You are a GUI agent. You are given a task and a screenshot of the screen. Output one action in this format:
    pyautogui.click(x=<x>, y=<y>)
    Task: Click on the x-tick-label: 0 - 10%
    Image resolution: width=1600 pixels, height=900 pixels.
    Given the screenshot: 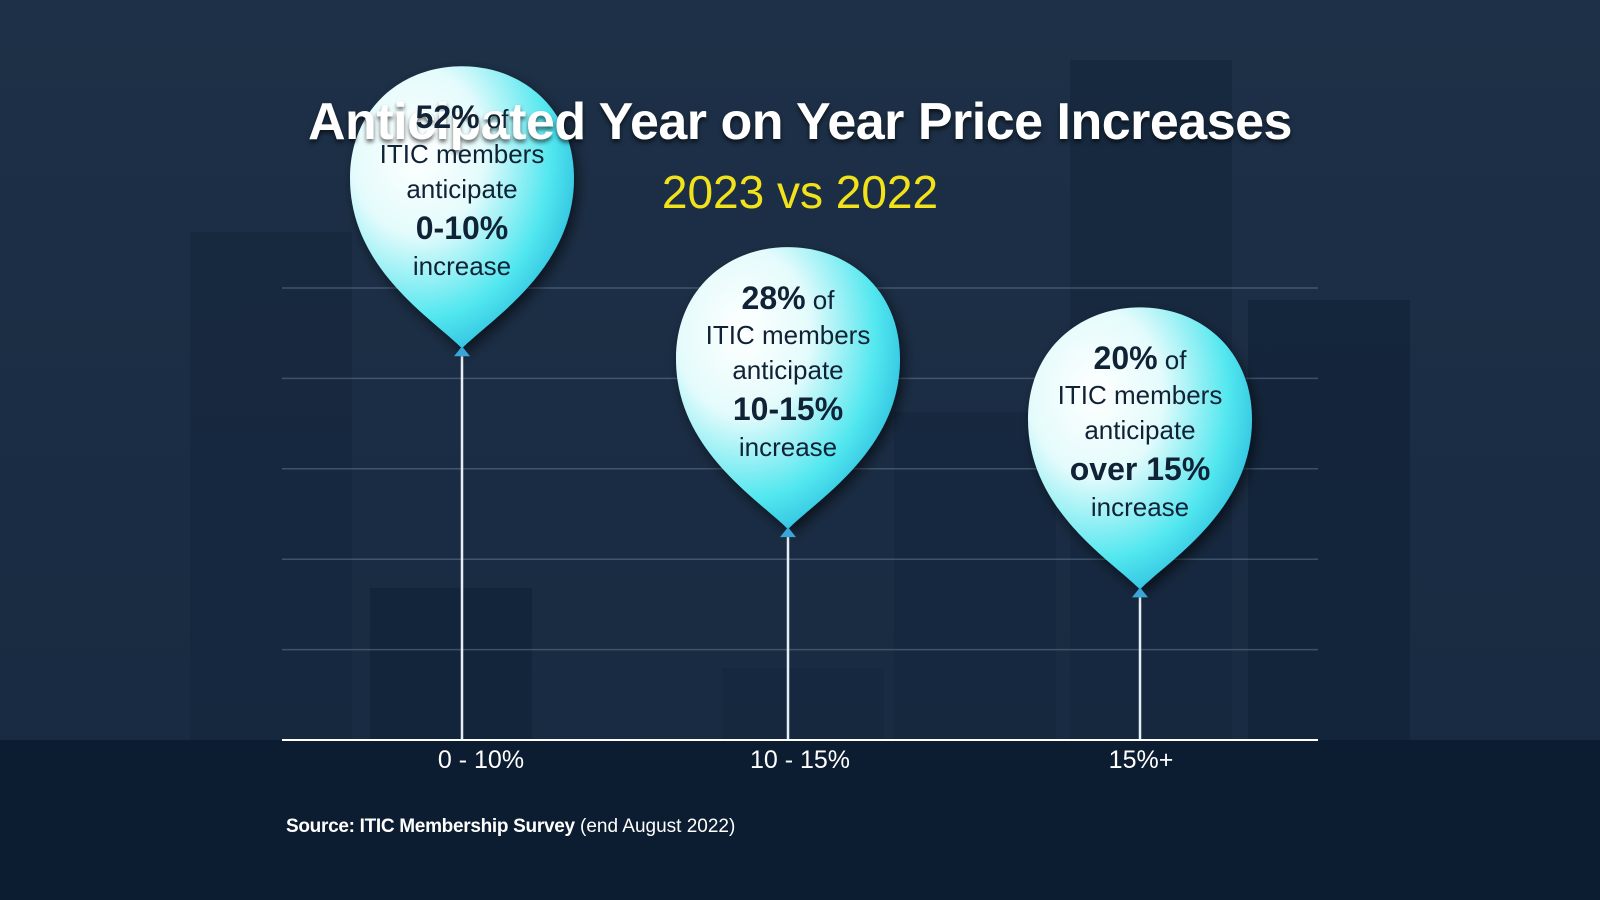 What is the action you would take?
    pyautogui.click(x=481, y=760)
    